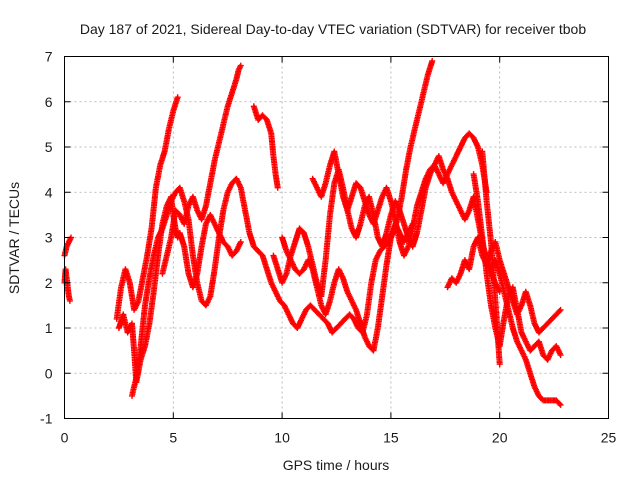 Image resolution: width=640 pixels, height=480 pixels. Describe the element at coordinates (173, 438) in the screenshot. I see `x-tick-label: 5` at that location.